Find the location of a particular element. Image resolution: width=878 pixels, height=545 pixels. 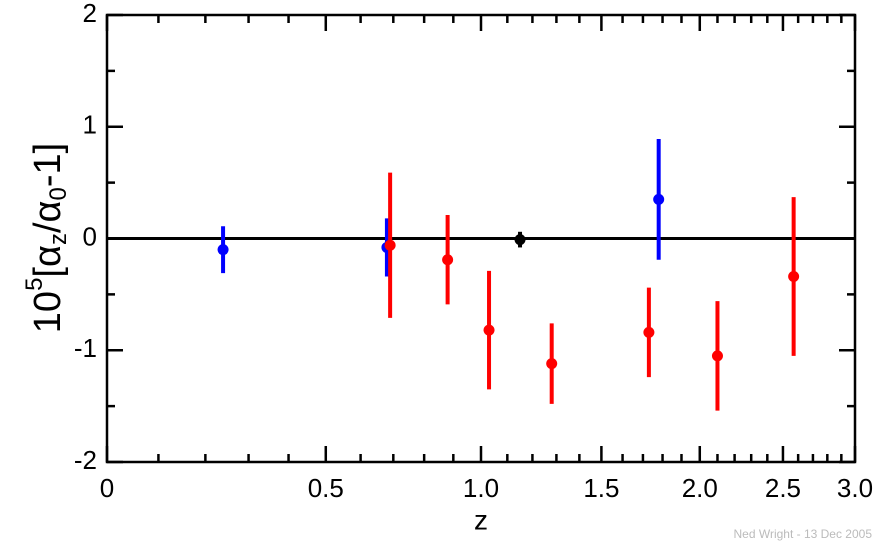

annotation: Ned Wright - 13 Dec 2005 is located at coordinates (802, 534).